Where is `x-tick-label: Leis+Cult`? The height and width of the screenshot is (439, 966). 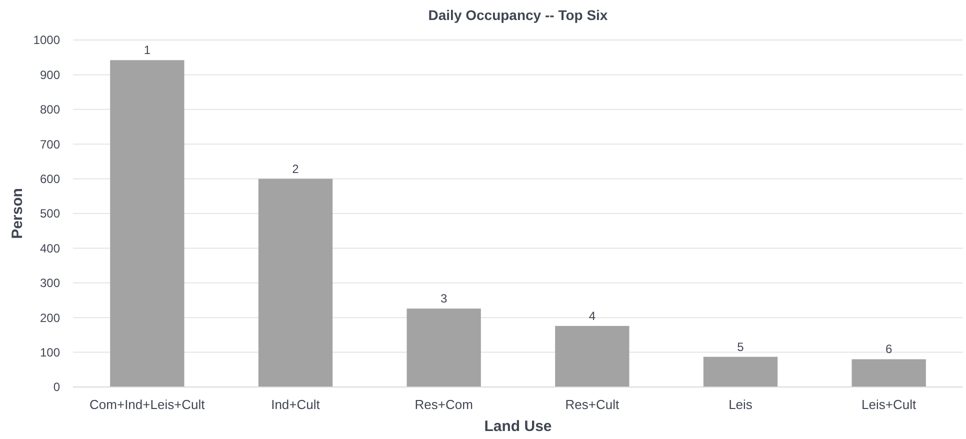
x-tick-label: Leis+Cult is located at coordinates (889, 404).